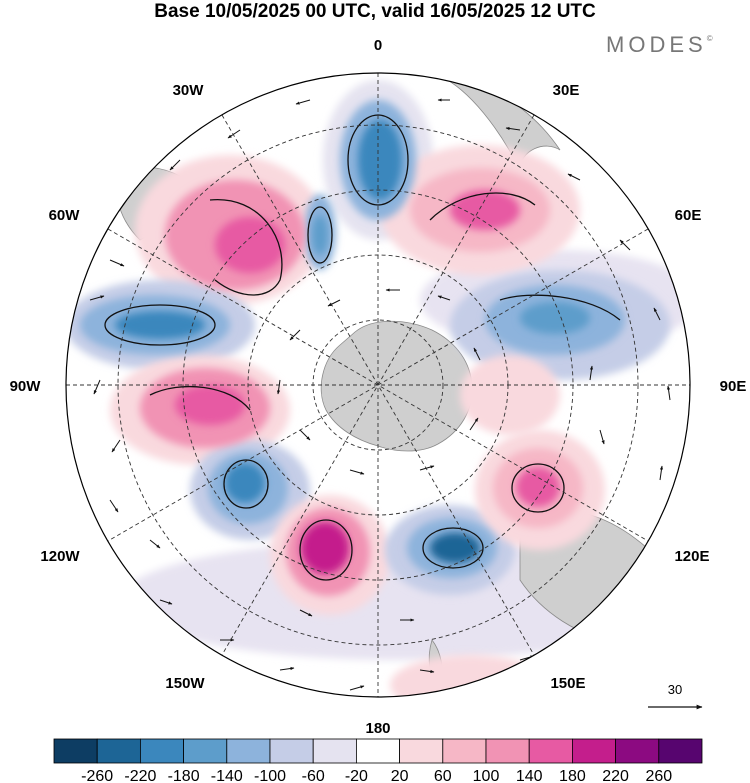  What do you see at coordinates (656, 44) in the screenshot?
I see `brand-text: MODES` at bounding box center [656, 44].